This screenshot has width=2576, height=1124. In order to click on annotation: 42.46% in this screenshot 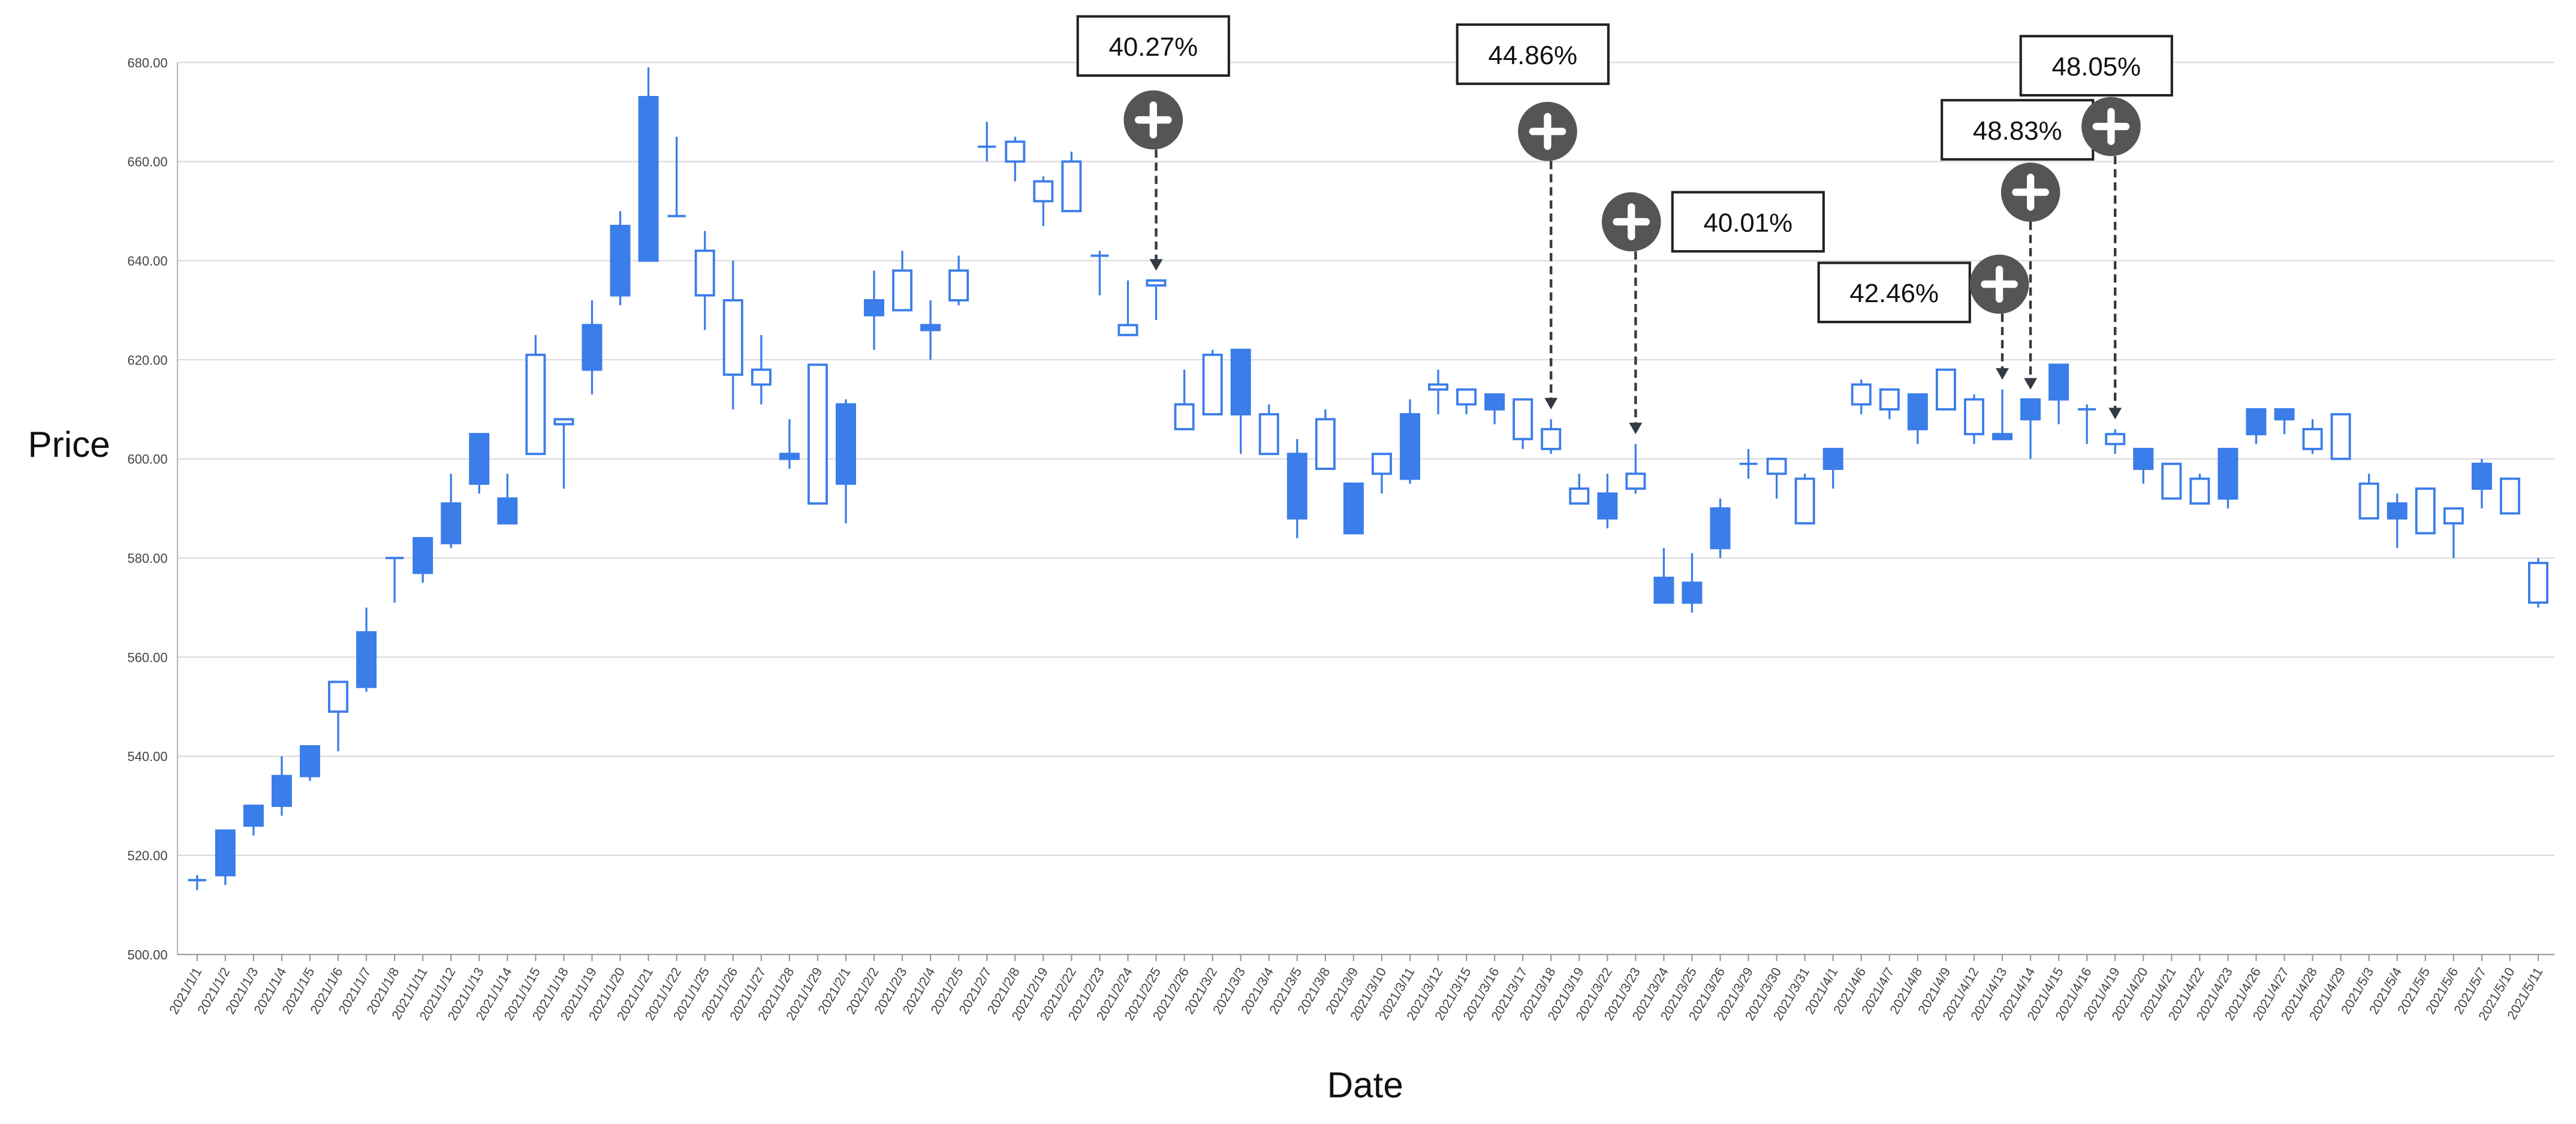, I will do `click(1923, 317)`.